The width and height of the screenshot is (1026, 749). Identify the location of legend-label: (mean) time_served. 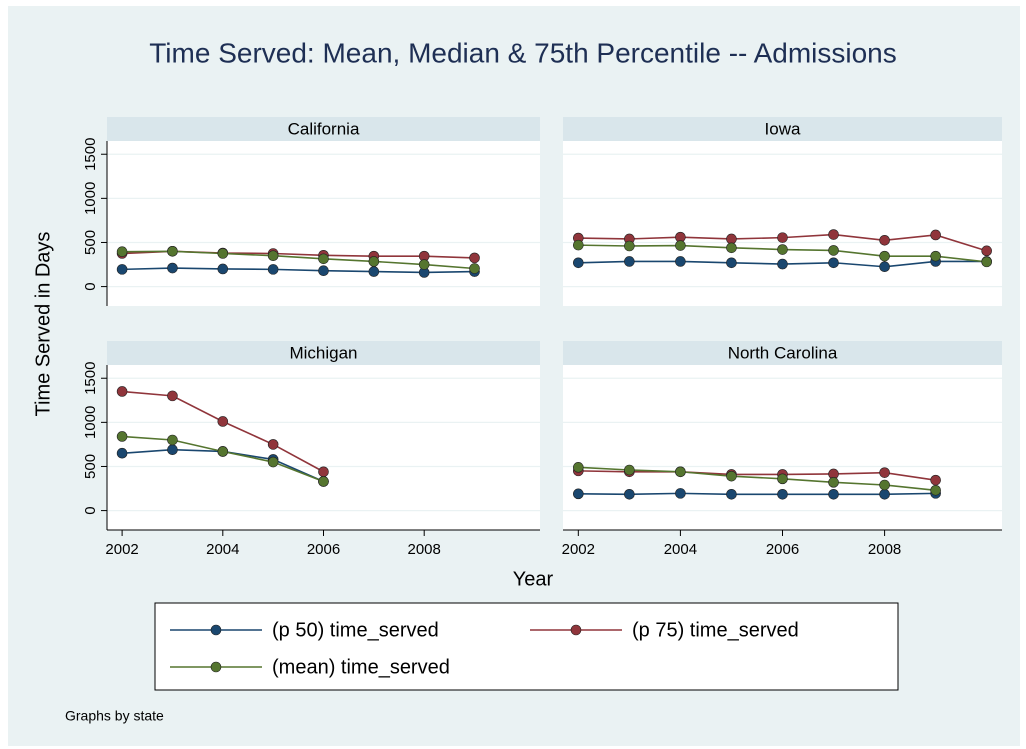
(361, 667).